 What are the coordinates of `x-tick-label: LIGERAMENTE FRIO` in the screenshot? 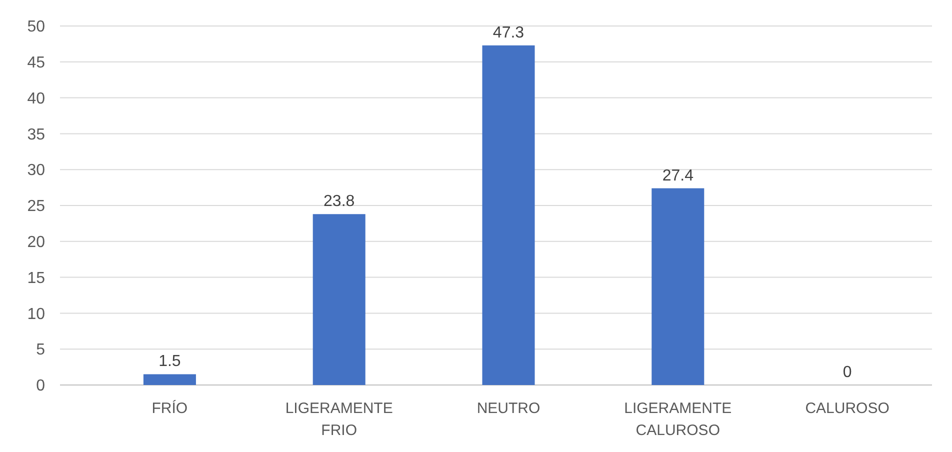 It's located at (339, 419).